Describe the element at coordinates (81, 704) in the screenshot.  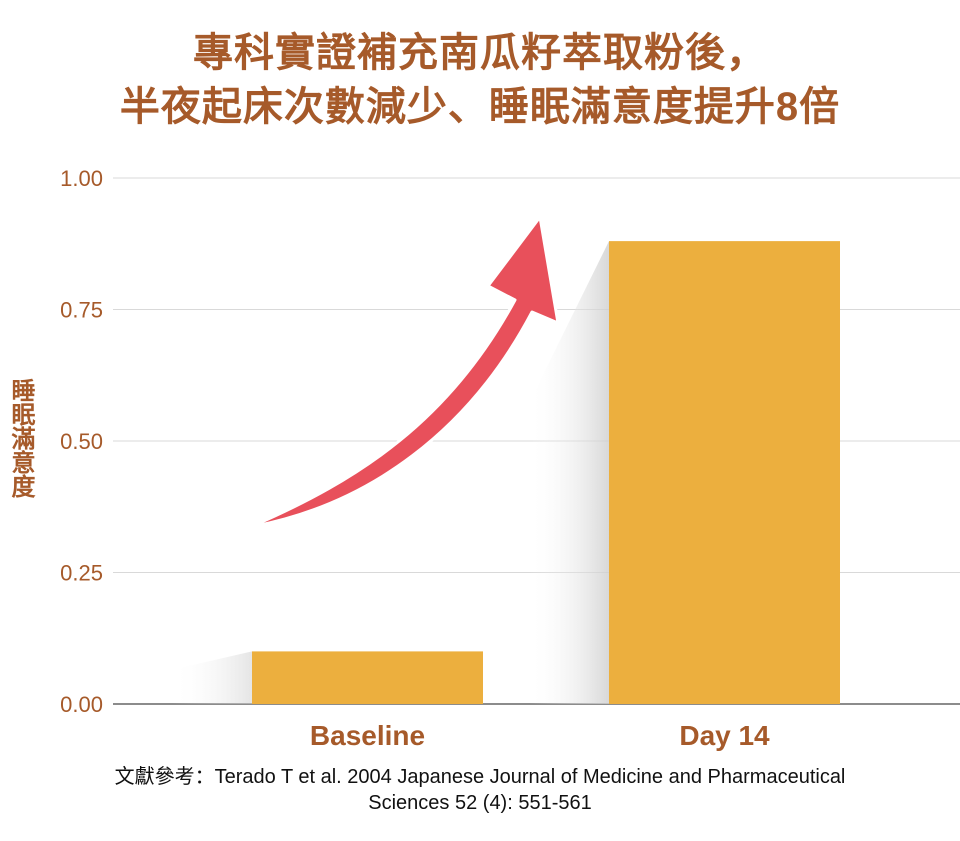
I see `y-tick-label: 0.00` at that location.